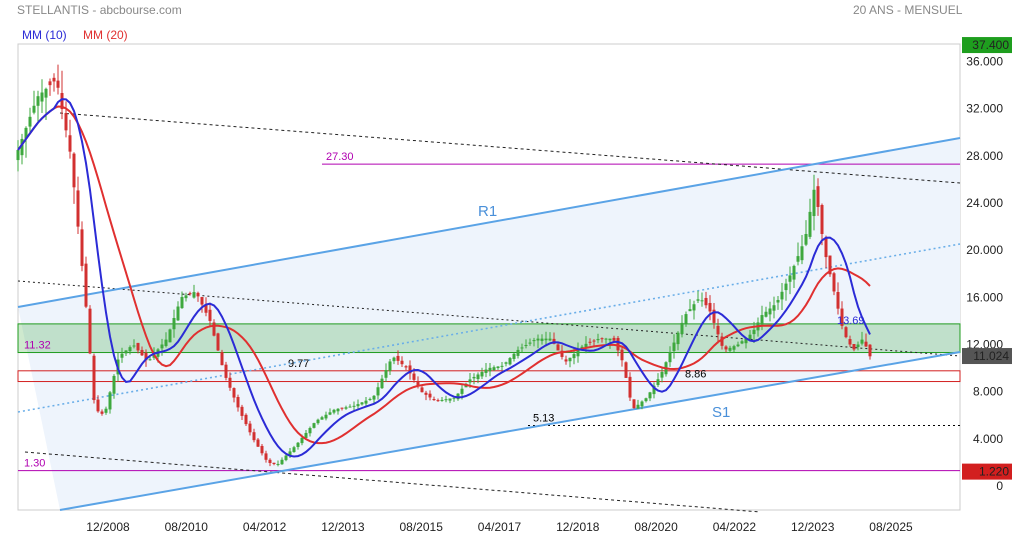  What do you see at coordinates (984, 297) in the screenshot?
I see `y-tick-label: 16.000` at bounding box center [984, 297].